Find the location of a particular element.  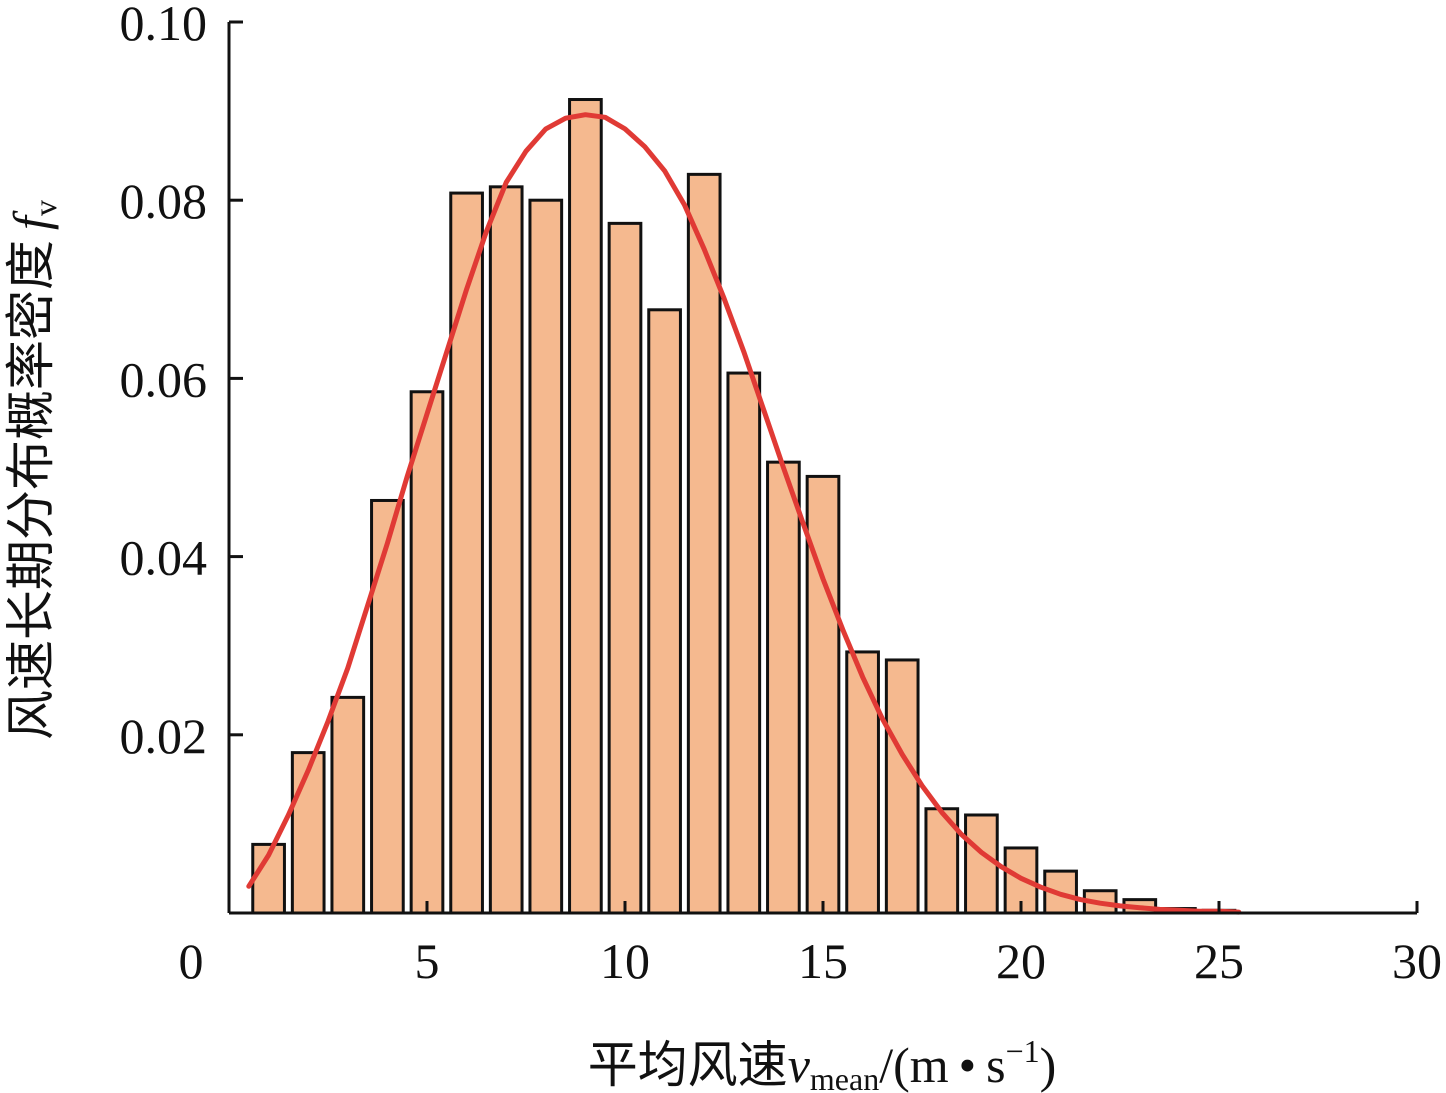

x-tick-label: 10 is located at coordinates (625, 961).